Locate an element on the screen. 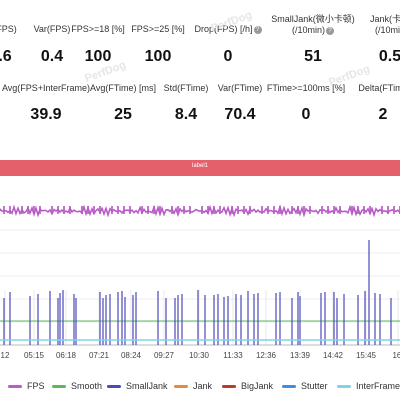  legend-label: SmallJank is located at coordinates (147, 386).